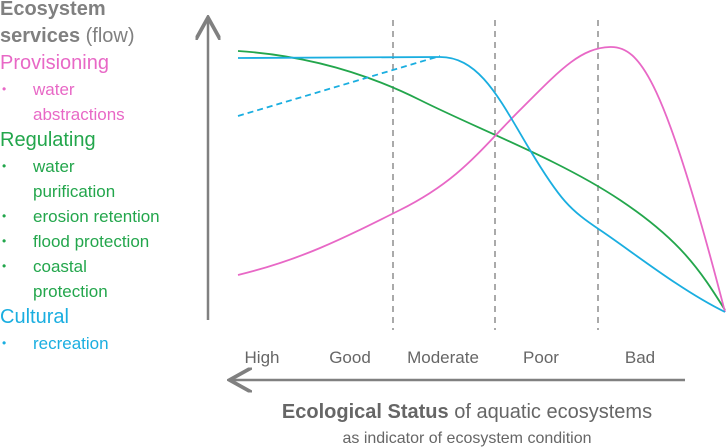 This screenshot has width=728, height=448. Describe the element at coordinates (350, 357) in the screenshot. I see `status-label: Good` at that location.